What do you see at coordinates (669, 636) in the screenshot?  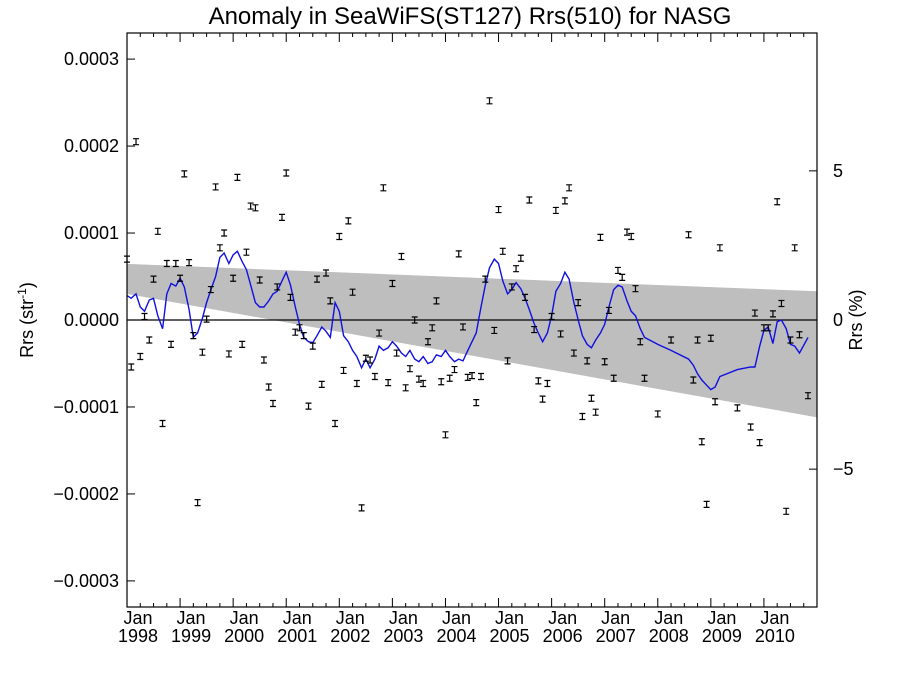 I see `x-tick-year-label: 2008` at bounding box center [669, 636].